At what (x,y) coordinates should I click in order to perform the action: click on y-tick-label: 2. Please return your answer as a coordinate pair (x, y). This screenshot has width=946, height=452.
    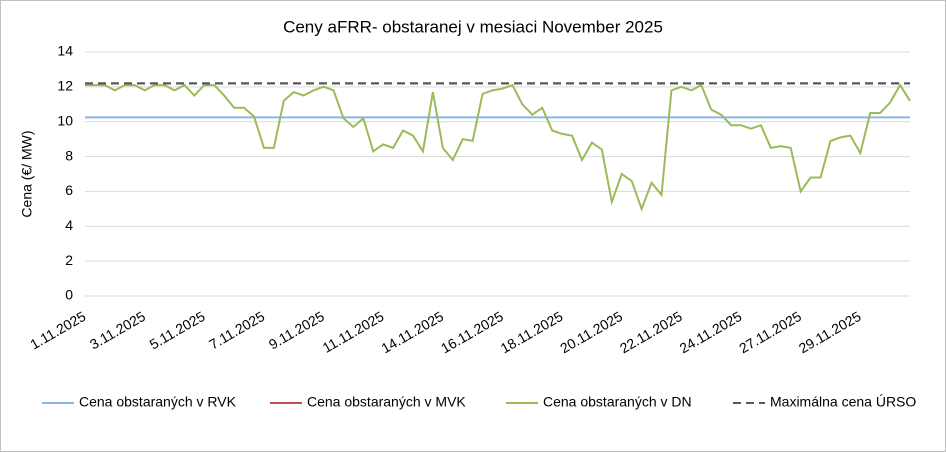
    Looking at the image, I should click on (69, 260).